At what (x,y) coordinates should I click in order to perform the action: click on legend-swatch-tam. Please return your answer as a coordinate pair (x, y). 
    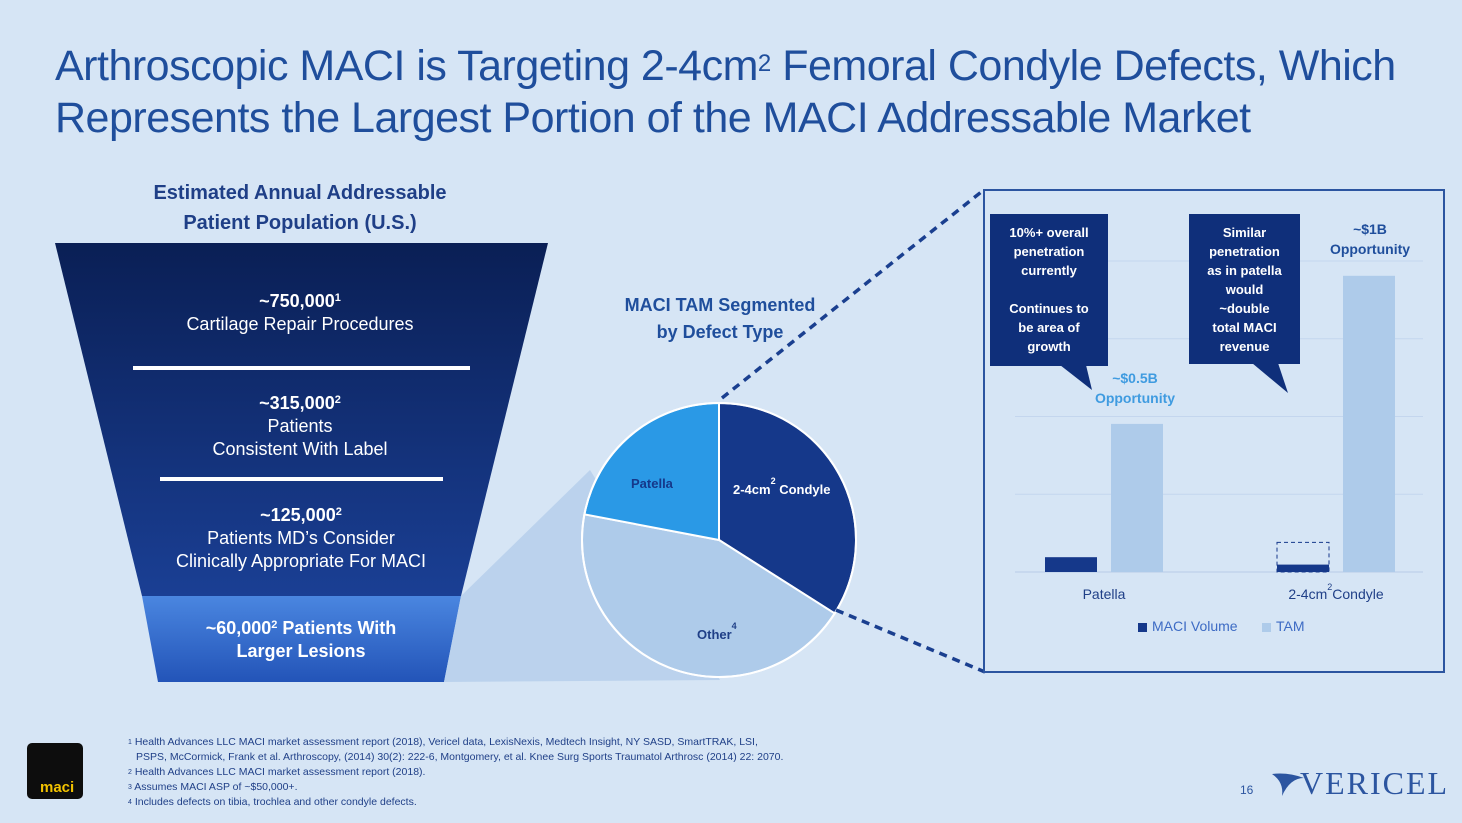
    Looking at the image, I should click on (1266, 627).